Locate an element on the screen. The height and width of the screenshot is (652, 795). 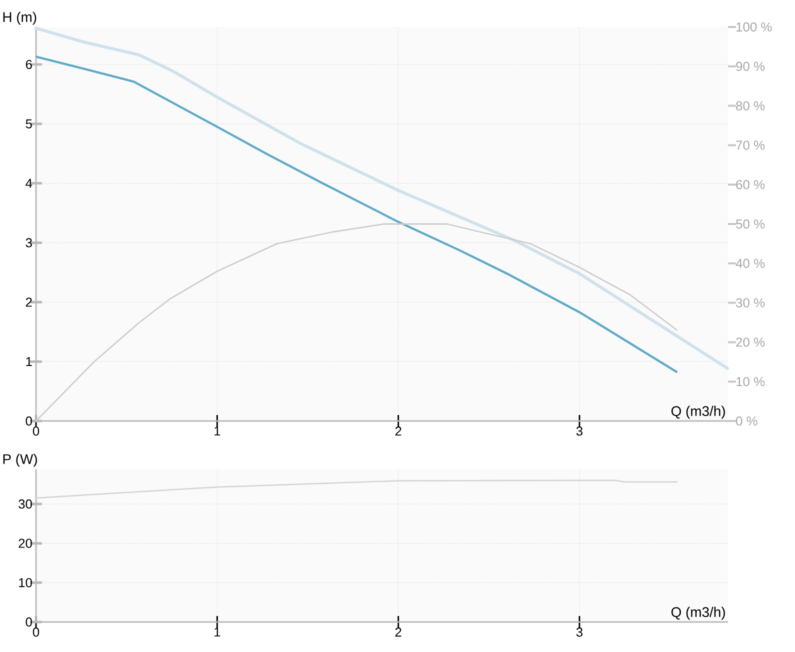
y-tick-label: 2 is located at coordinates (29, 302).